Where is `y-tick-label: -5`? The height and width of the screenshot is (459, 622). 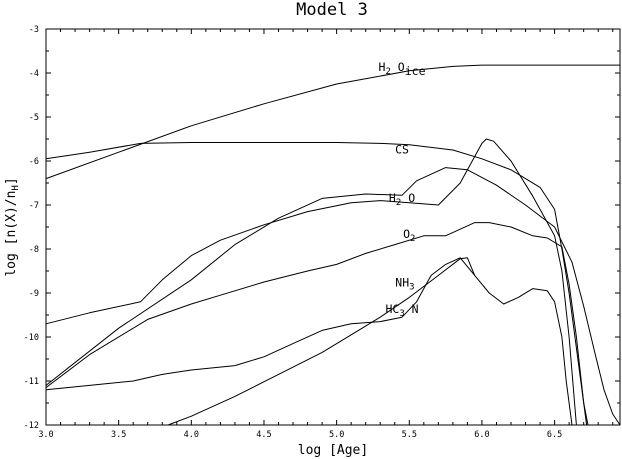 y-tick-label: -5 is located at coordinates (34, 118).